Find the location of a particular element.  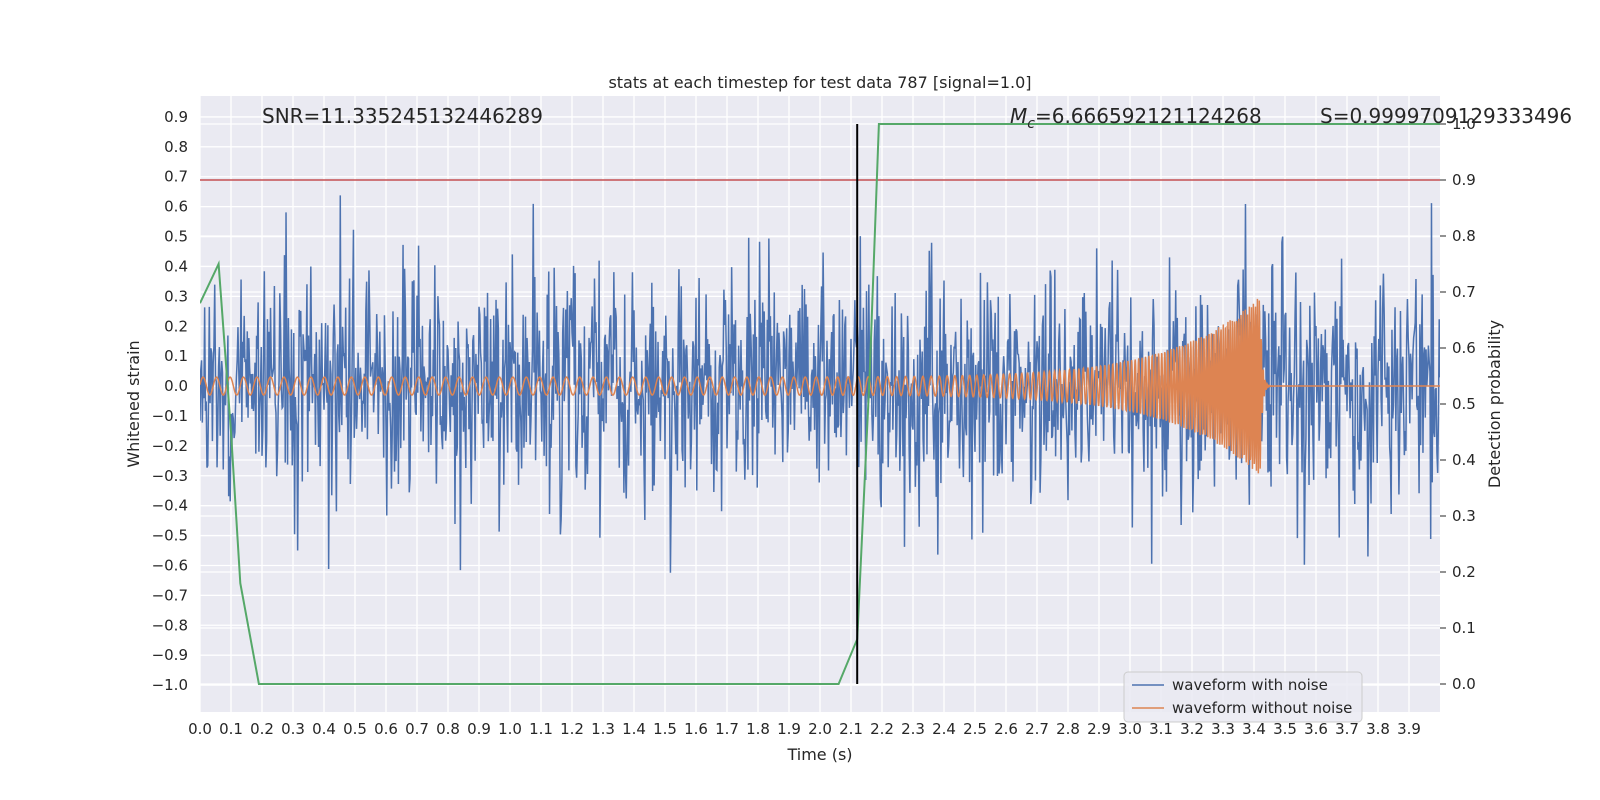

y-tick-label: 0.1 is located at coordinates (176, 356).